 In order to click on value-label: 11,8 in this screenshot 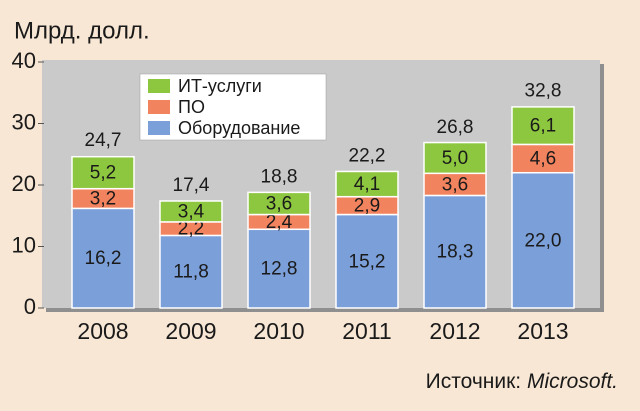, I will do `click(191, 272)`.